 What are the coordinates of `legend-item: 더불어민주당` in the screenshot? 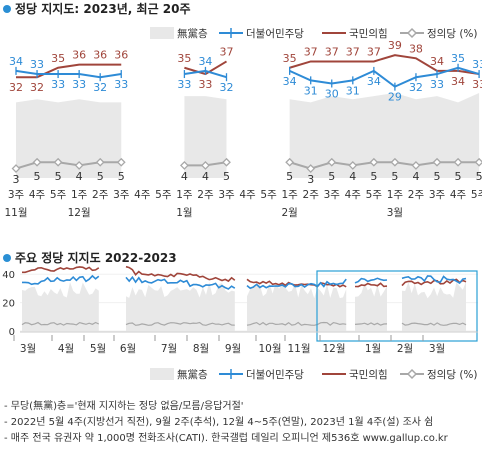 It's located at (261, 375).